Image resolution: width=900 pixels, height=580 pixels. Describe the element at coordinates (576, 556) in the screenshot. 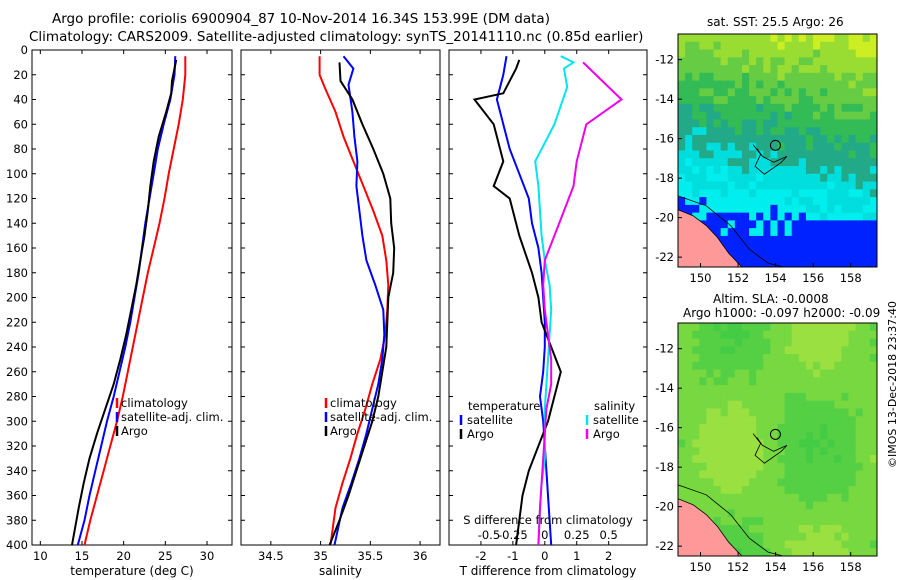

I see `x-tick-label: 1` at that location.